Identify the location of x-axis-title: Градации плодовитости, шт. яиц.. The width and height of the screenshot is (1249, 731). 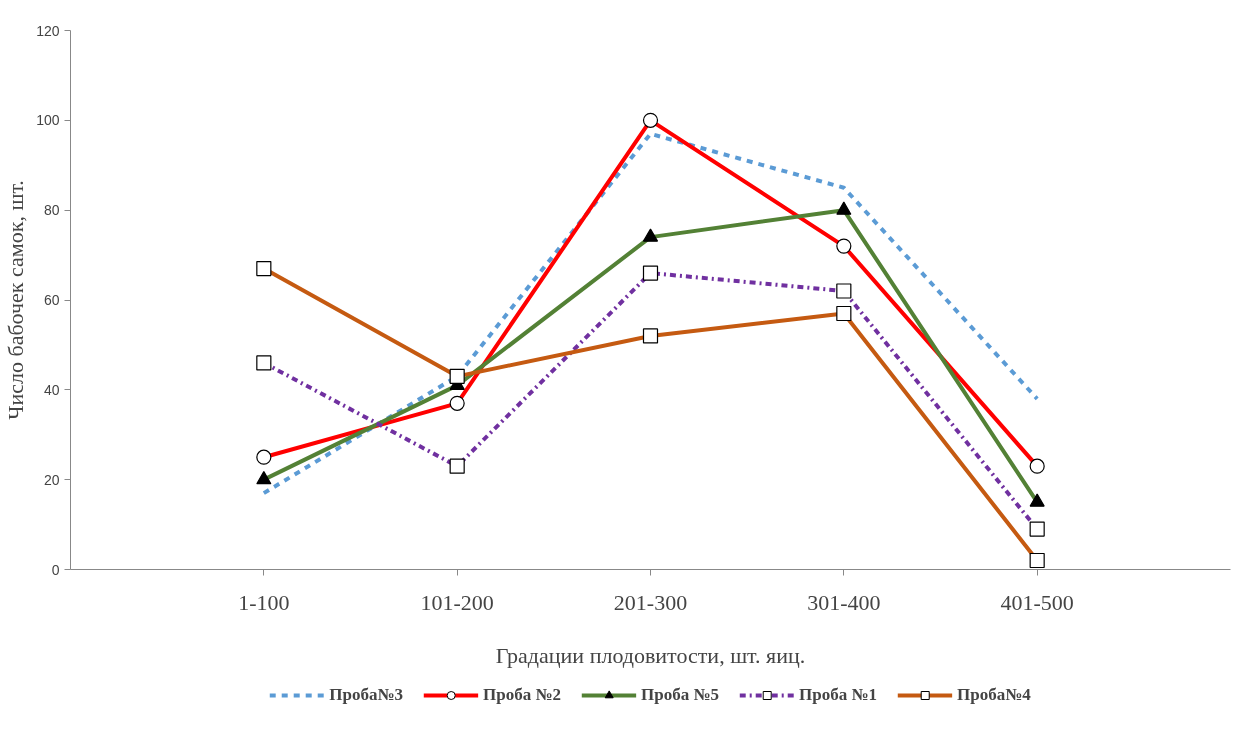
(650, 655).